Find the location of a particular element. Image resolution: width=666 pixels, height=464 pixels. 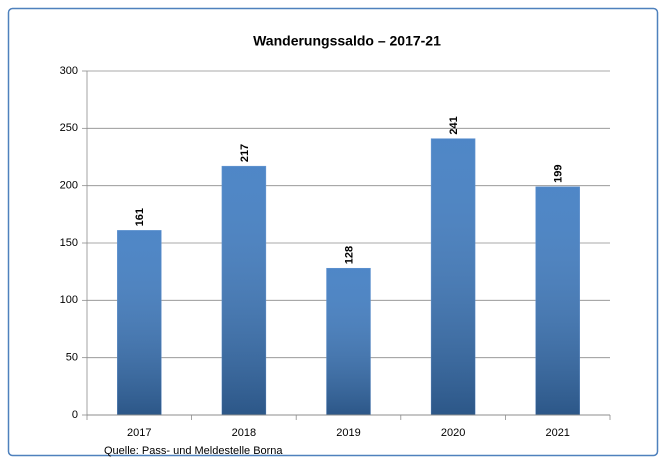

source-note: Quelle: Pass- und Meldestelle Borna is located at coordinates (193, 451).